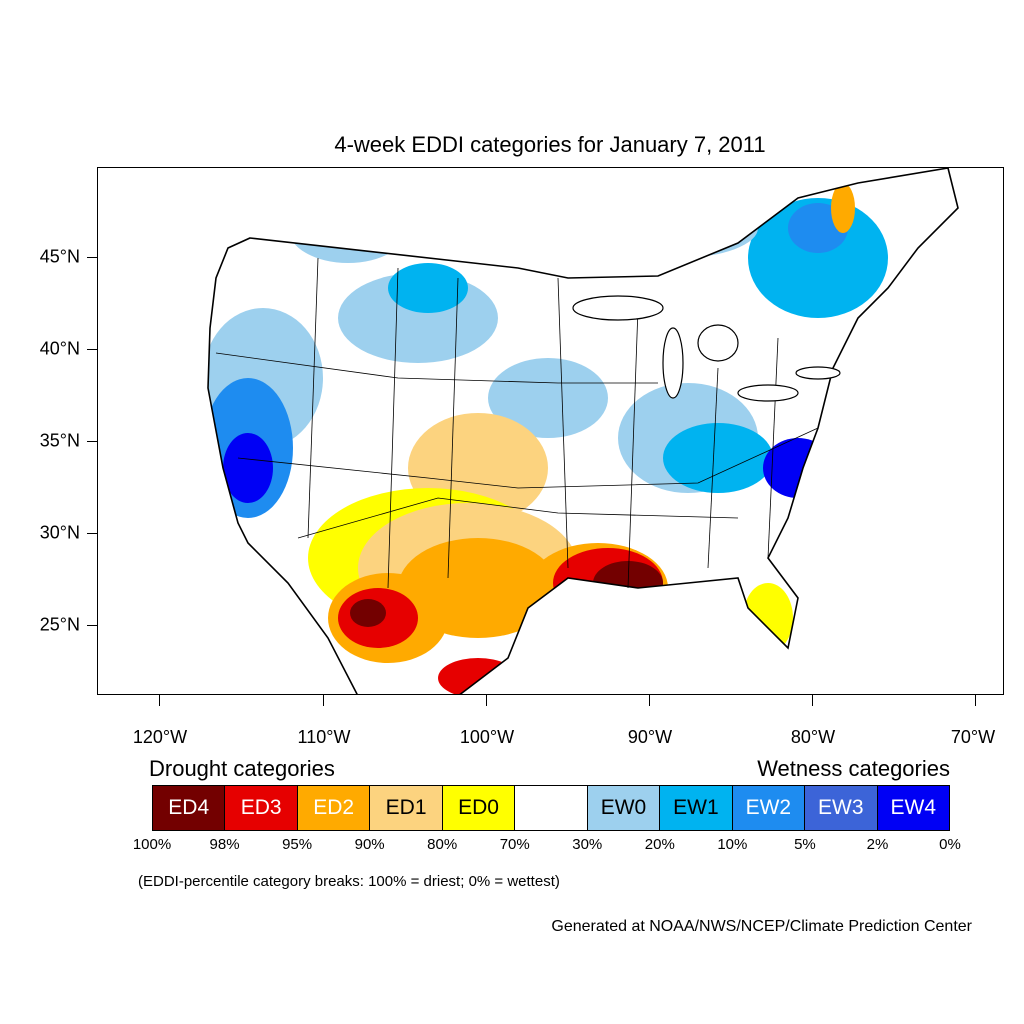  I want to click on wetness-heading: Wetness categories, so click(853, 768).